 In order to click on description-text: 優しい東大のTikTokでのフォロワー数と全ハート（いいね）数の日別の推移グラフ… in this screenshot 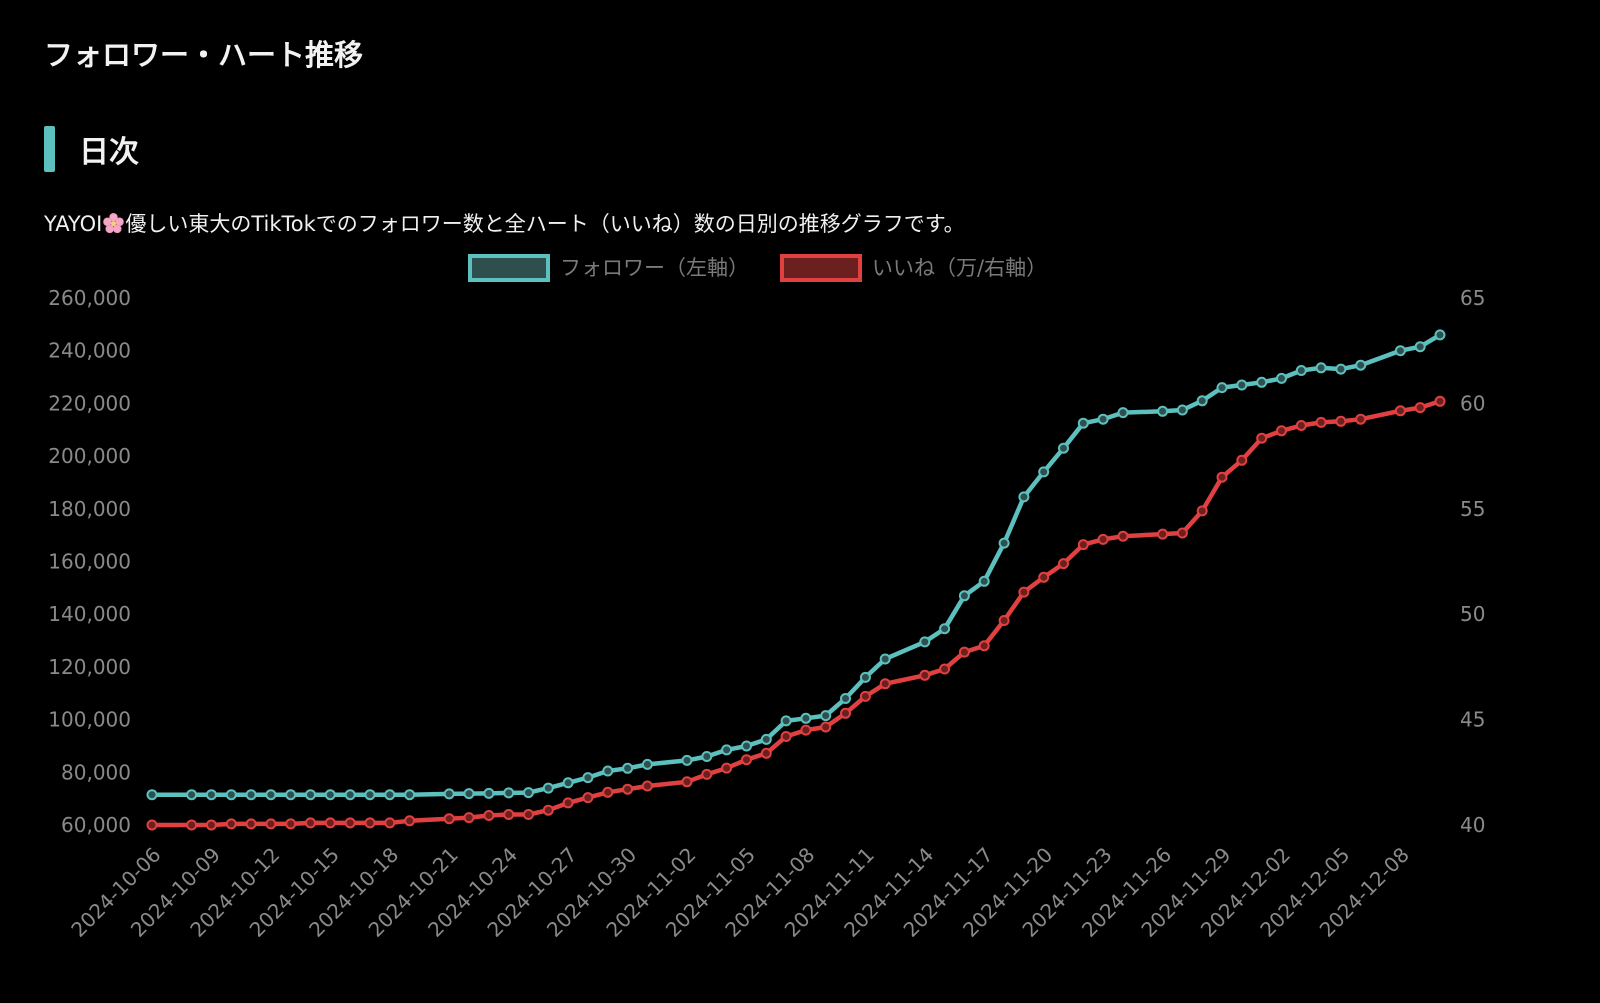, I will do `click(545, 224)`.